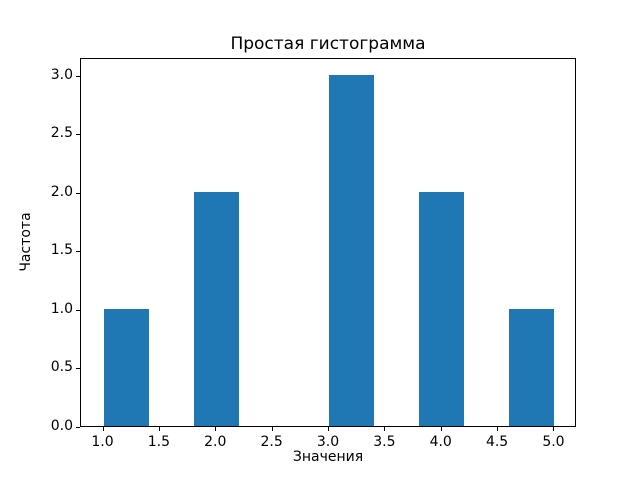 The image size is (640, 480). I want to click on y-tick-label: 0.0, so click(61, 426).